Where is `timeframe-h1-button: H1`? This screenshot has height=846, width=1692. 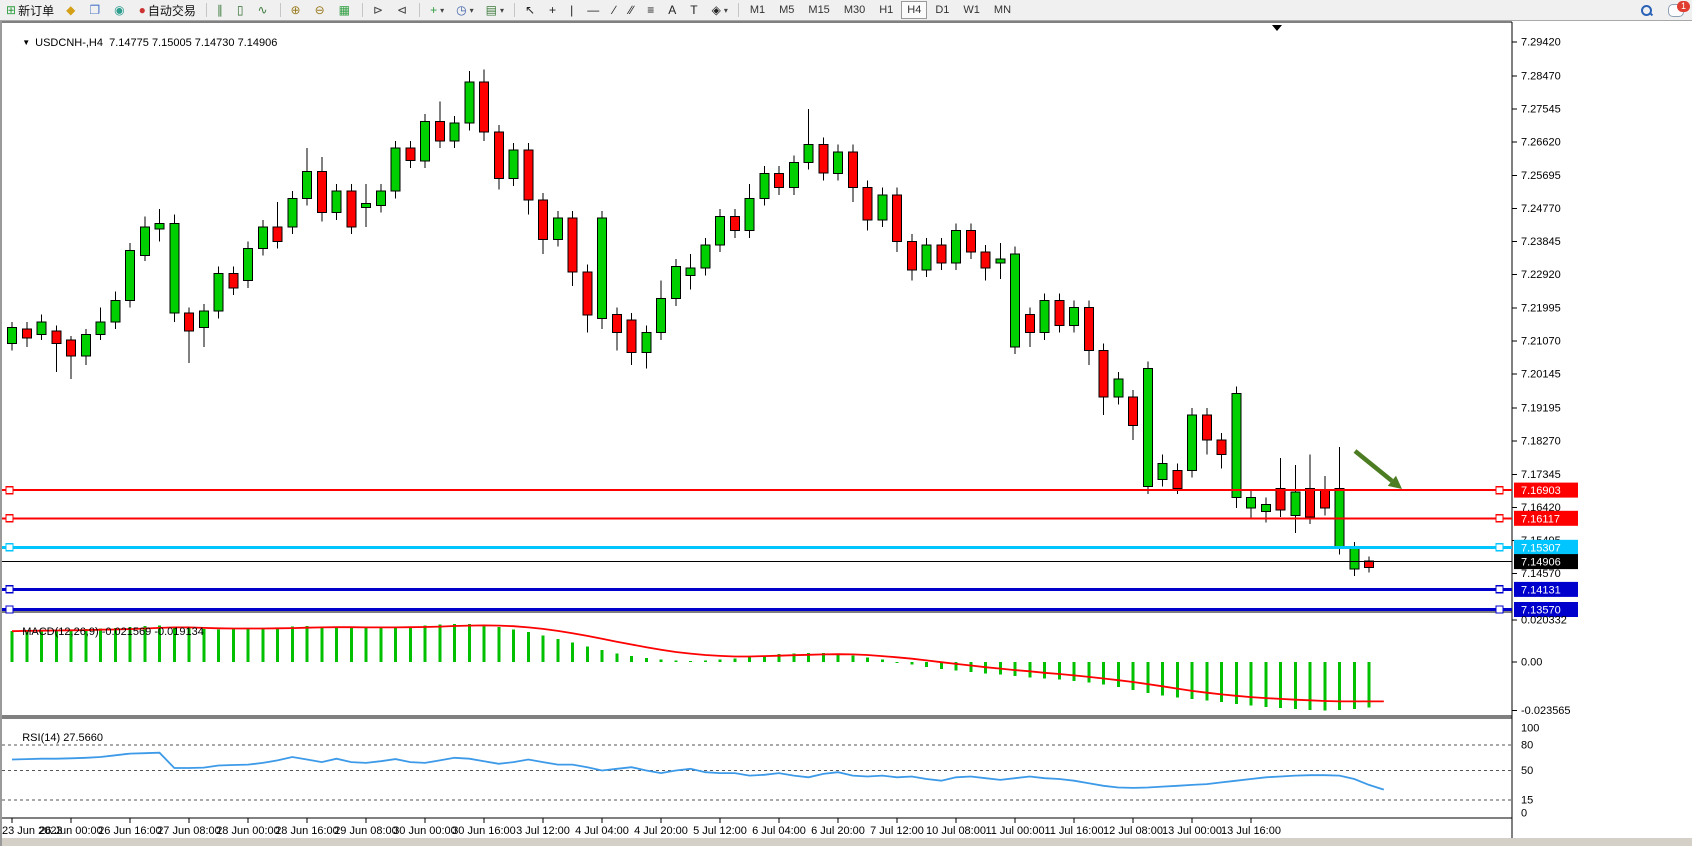
timeframe-h1-button: H1 is located at coordinates (886, 10).